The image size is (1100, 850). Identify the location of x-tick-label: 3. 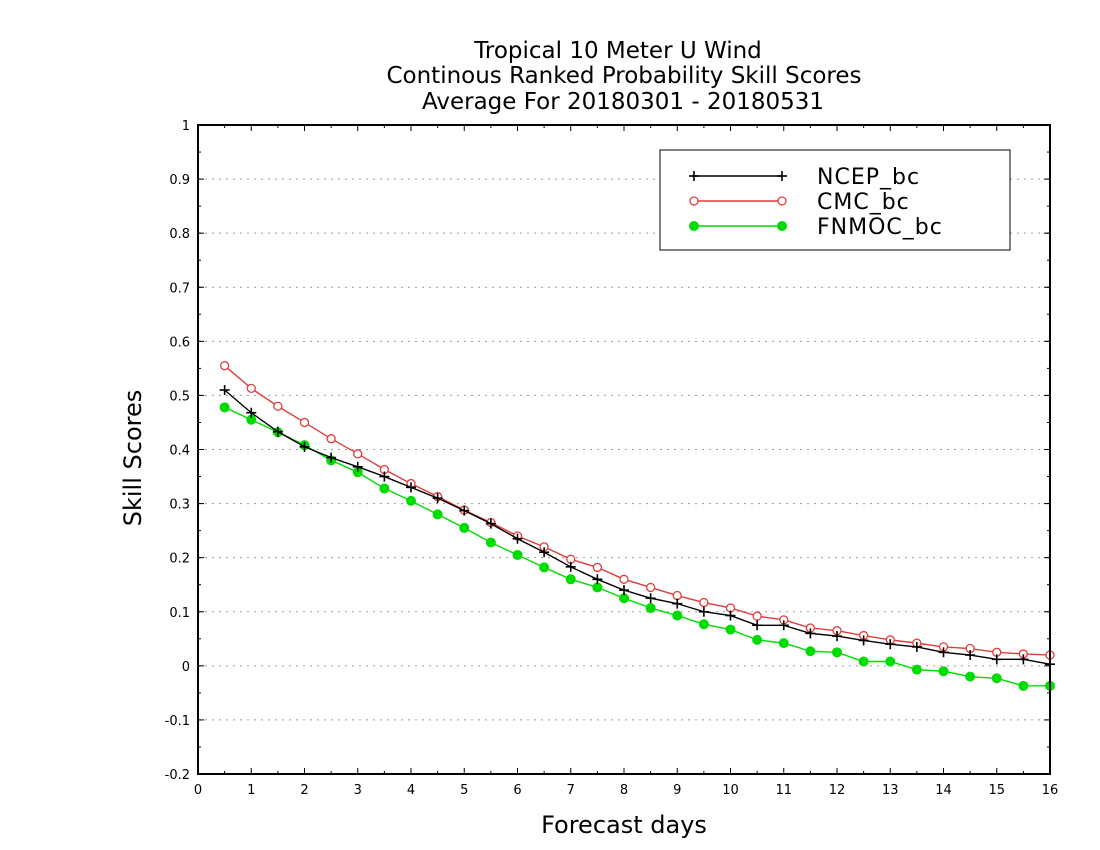
(358, 790).